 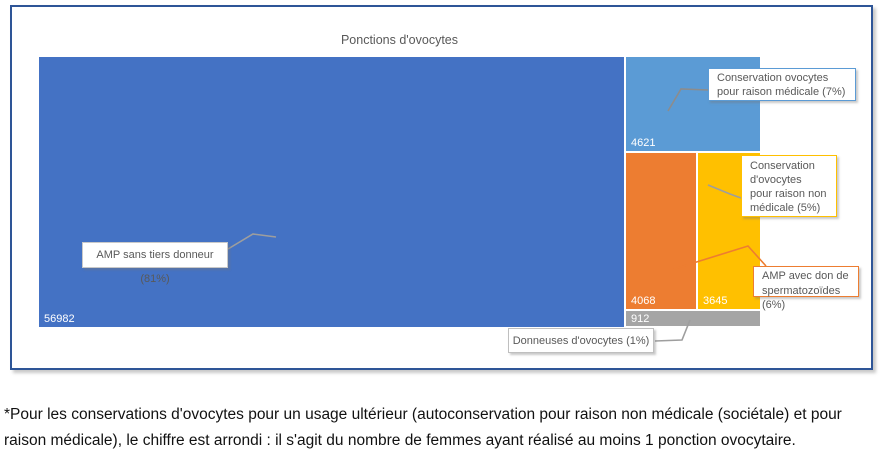 What do you see at coordinates (643, 143) in the screenshot?
I see `cell-value-conservation-medicale: 4621` at bounding box center [643, 143].